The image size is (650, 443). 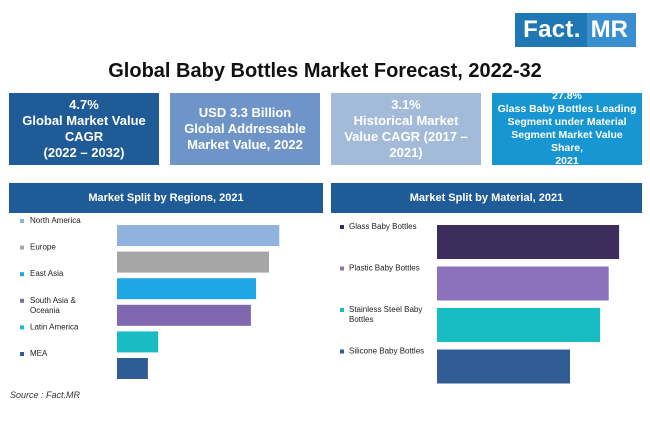 I want to click on kpi-line: Global Addressable, so click(x=245, y=128).